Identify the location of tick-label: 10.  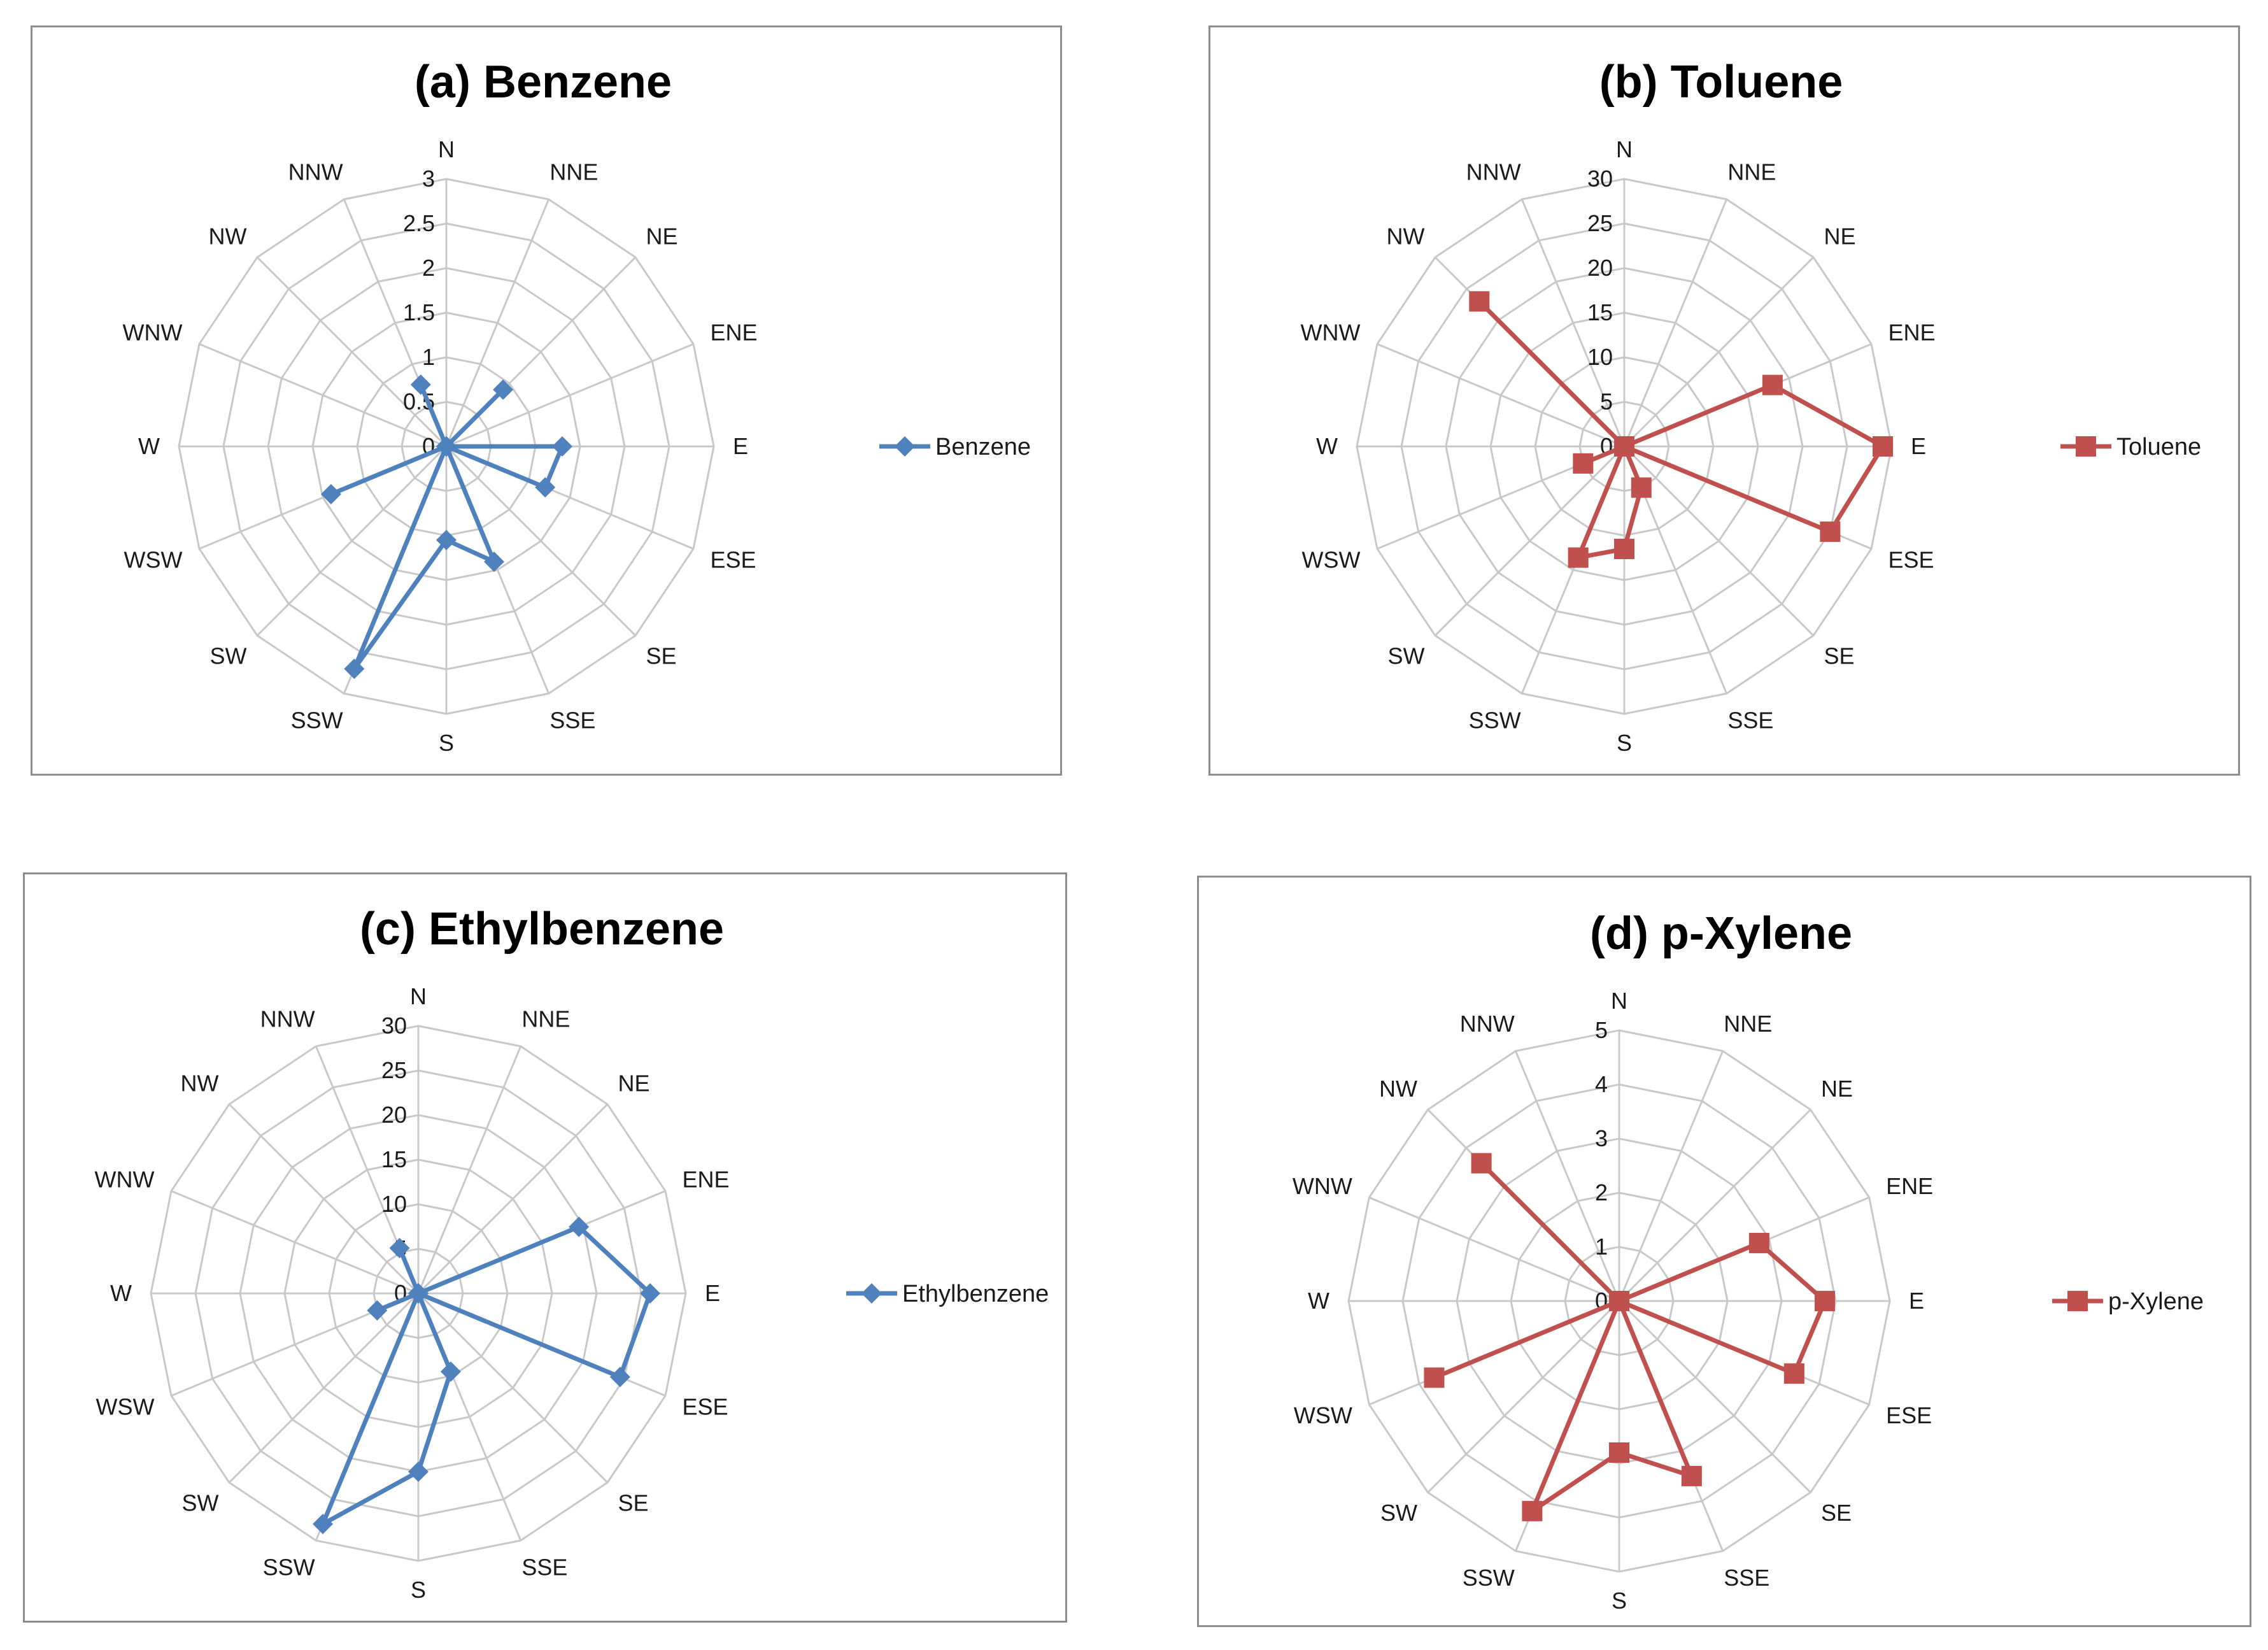
(394, 1204).